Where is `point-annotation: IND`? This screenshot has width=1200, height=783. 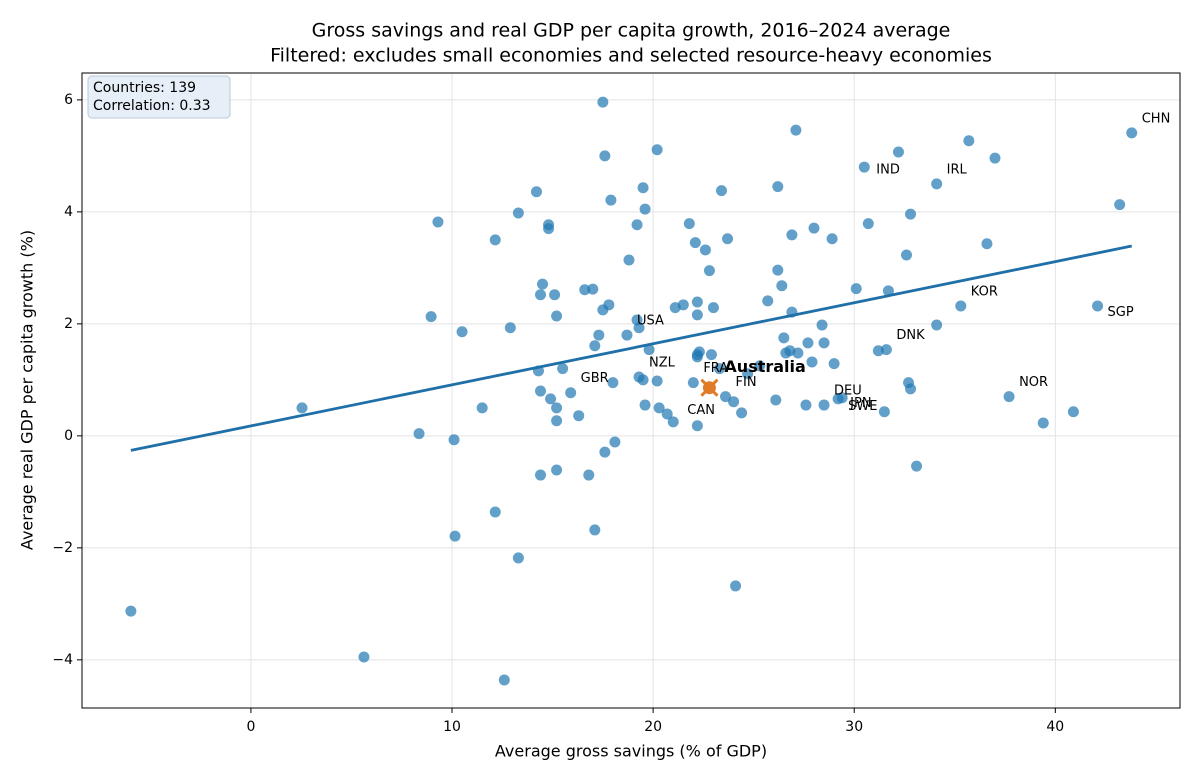 point-annotation: IND is located at coordinates (888, 169).